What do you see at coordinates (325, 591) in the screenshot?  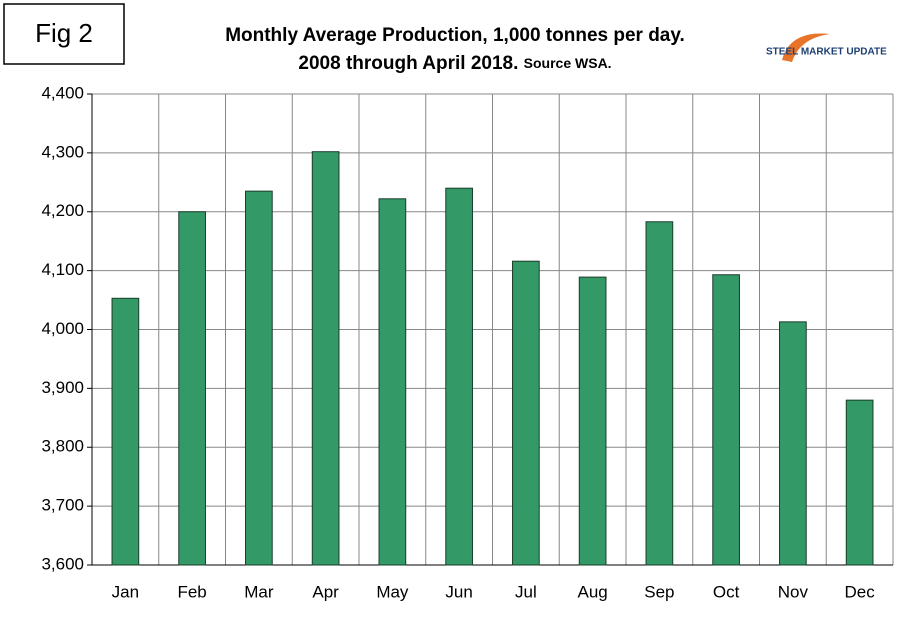 I see `x-tick-label: Apr` at bounding box center [325, 591].